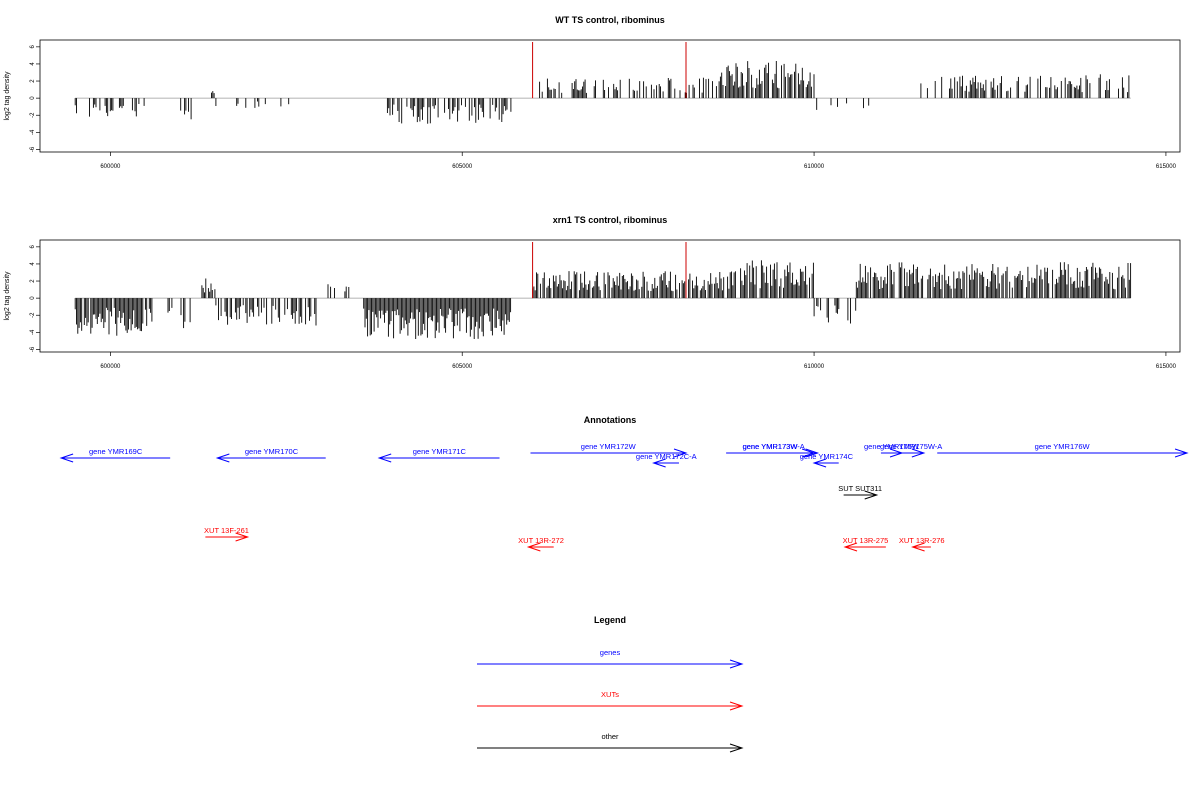 This screenshot has height=800, width=1200. I want to click on legend-entry-other-arrowhead, so click(736, 748).